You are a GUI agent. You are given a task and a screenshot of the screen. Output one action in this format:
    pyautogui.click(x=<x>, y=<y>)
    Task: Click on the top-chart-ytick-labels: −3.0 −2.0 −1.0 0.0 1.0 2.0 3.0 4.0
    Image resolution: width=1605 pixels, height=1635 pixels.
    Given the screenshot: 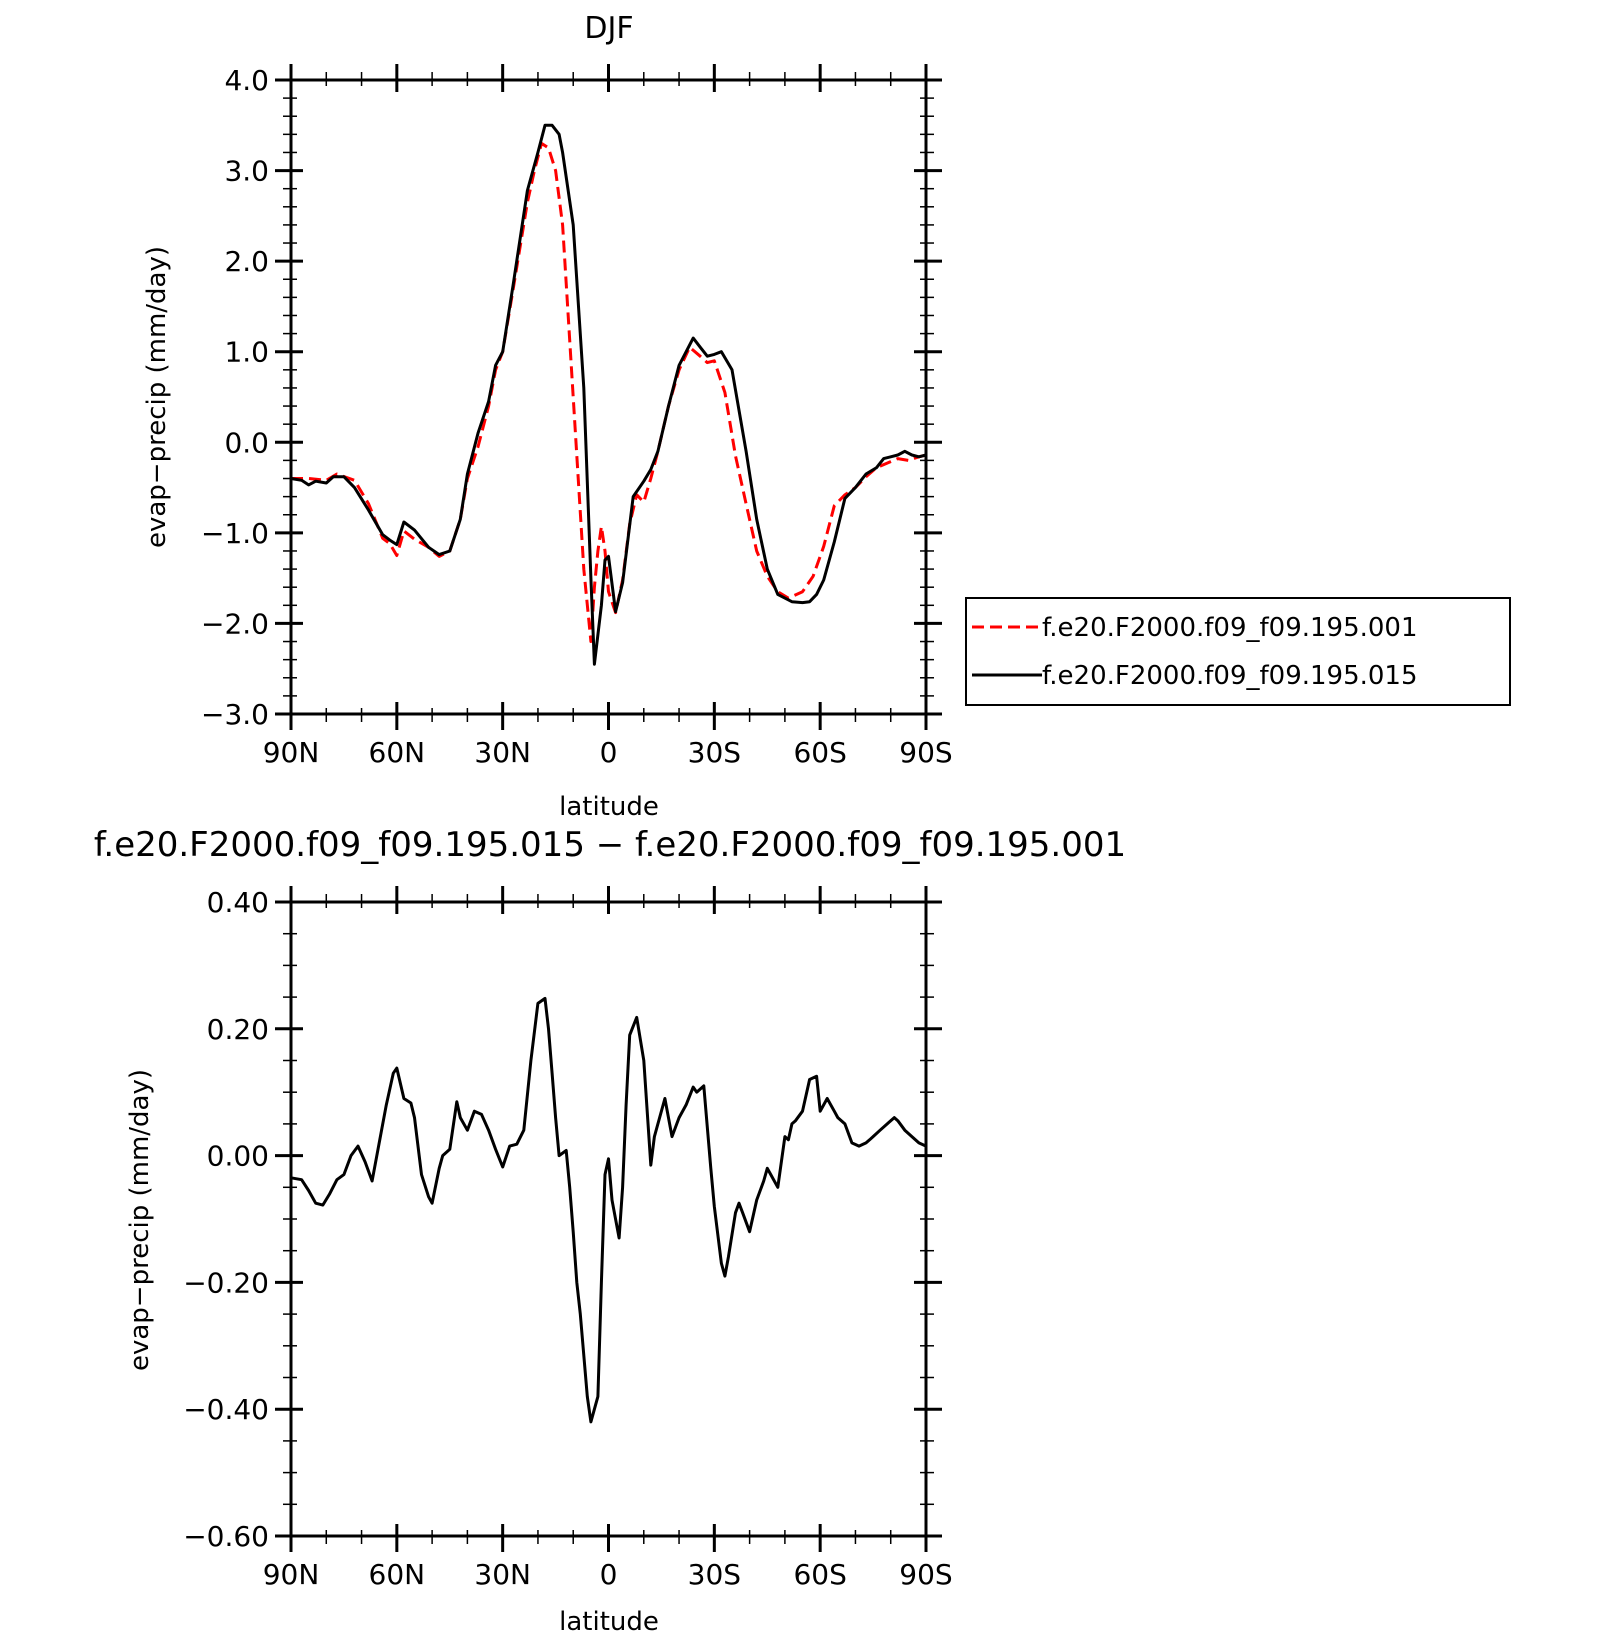 What is the action you would take?
    pyautogui.click(x=235, y=397)
    